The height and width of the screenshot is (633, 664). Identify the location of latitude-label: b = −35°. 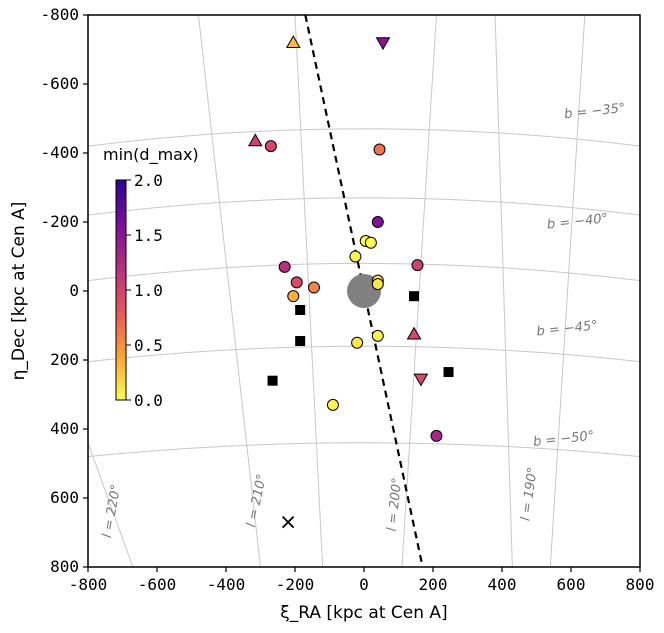
(594, 111).